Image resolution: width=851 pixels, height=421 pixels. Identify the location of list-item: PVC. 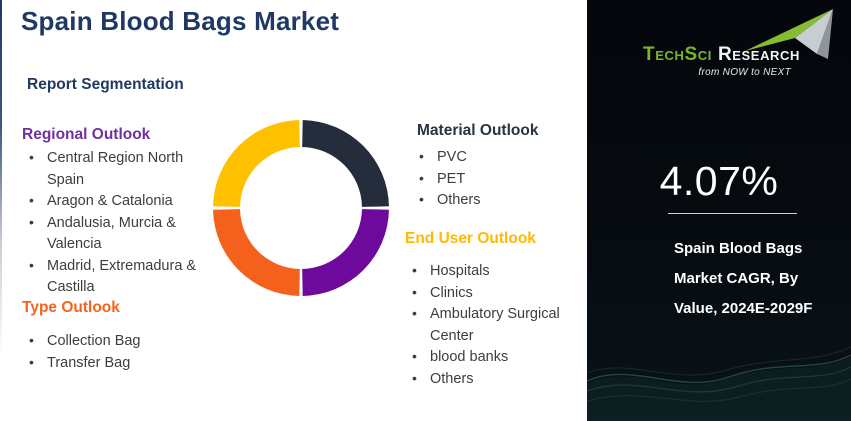
(497, 157).